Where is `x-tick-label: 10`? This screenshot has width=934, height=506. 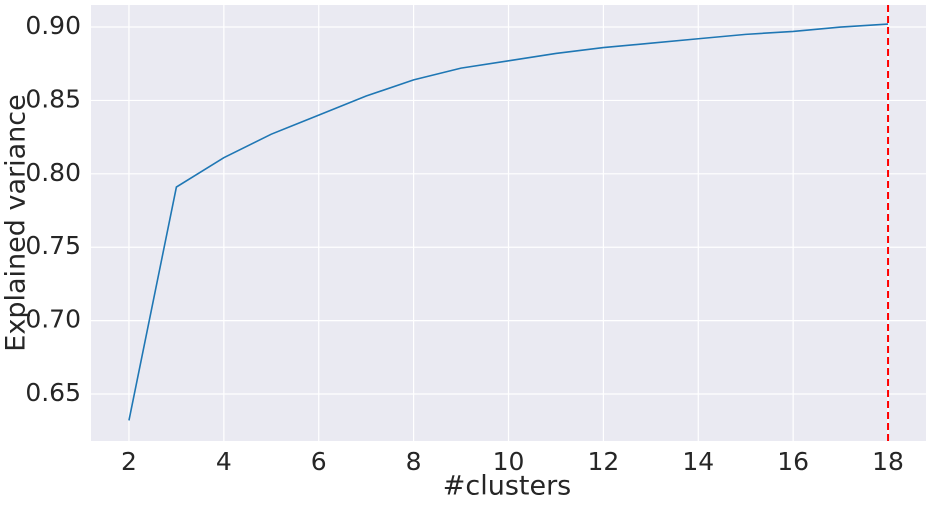 x-tick-label: 10 is located at coordinates (509, 461).